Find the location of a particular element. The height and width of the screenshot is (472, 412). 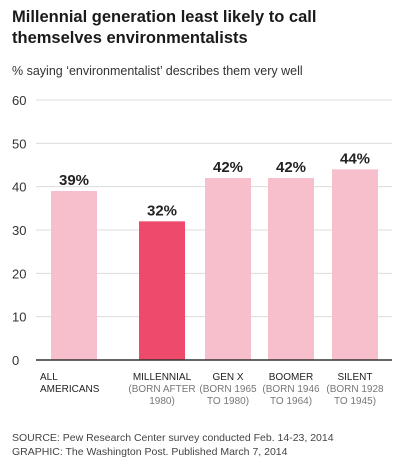

category-name: ALL is located at coordinates (49, 377).